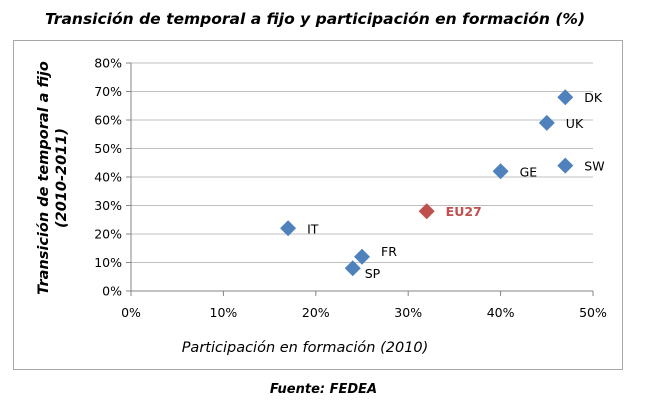 This screenshot has height=417, width=647. I want to click on x-tick-label: 40%, so click(501, 312).